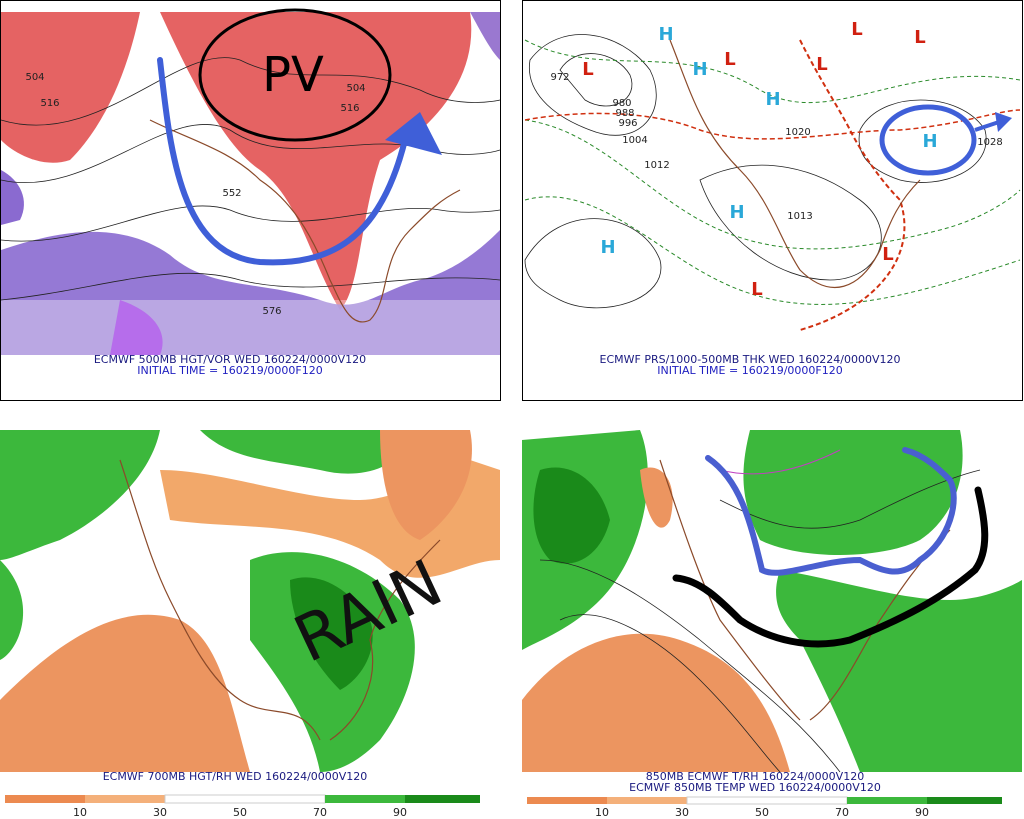 Image resolution: width=1024 pixels, height=819 pixels. What do you see at coordinates (634, 140) in the screenshot?
I see `isobar-label: 1004` at bounding box center [634, 140].